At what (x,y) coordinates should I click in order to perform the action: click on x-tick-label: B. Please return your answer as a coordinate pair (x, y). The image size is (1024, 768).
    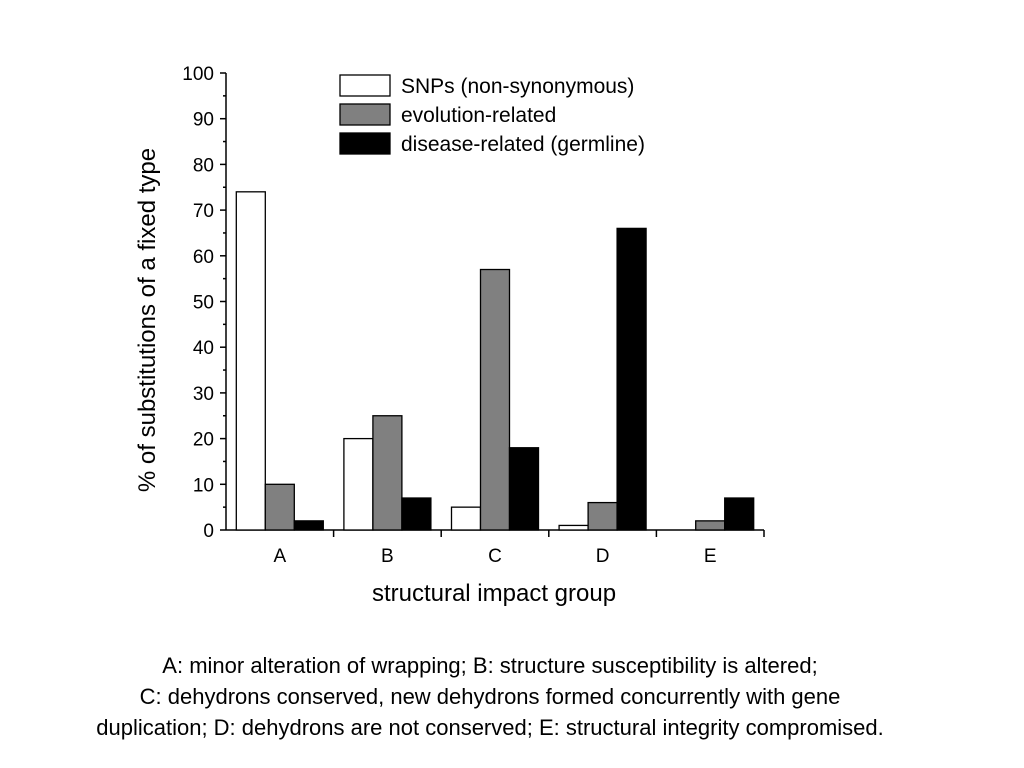
    Looking at the image, I should click on (387, 556).